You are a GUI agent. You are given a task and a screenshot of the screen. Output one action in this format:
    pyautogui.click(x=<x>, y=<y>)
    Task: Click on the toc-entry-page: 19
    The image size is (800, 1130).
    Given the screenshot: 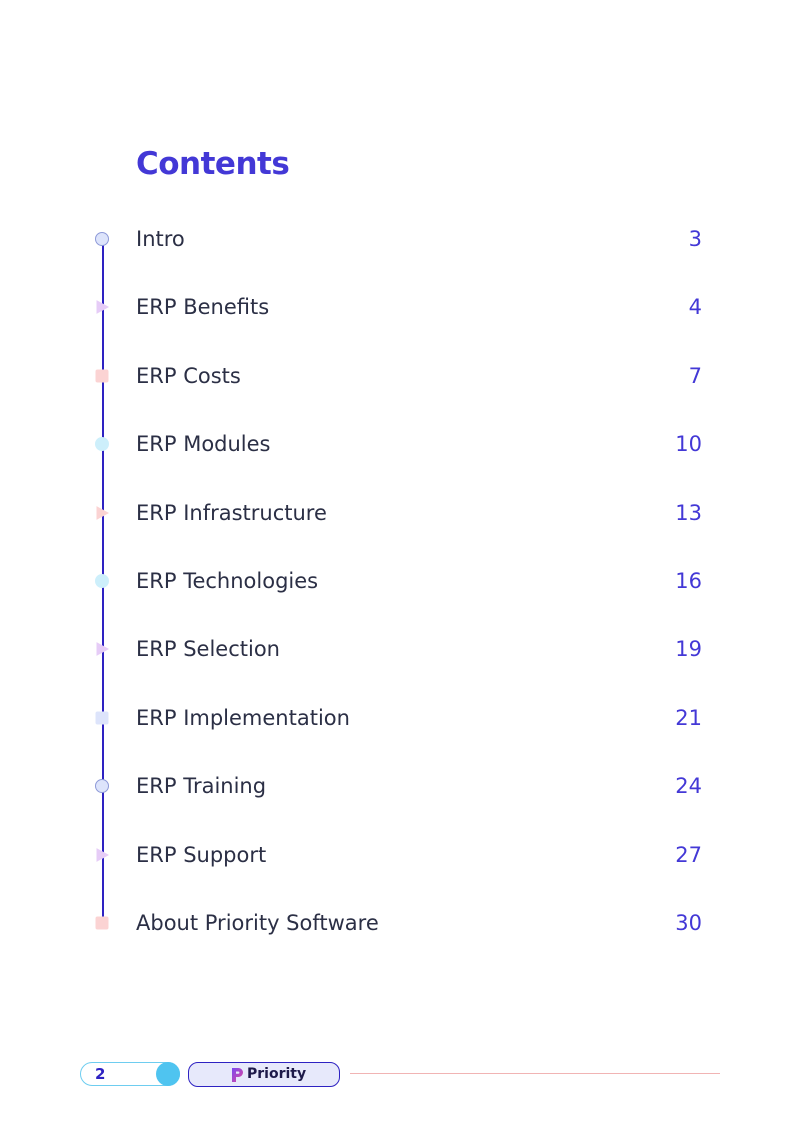 What is the action you would take?
    pyautogui.click(x=688, y=649)
    